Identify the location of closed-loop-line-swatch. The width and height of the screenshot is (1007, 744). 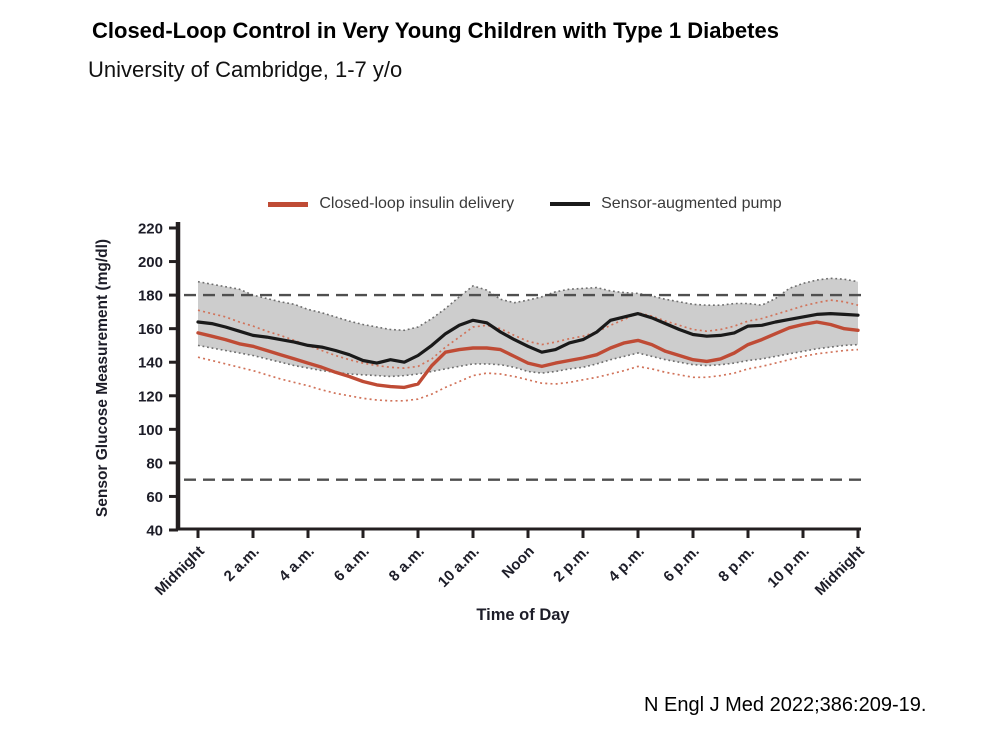
(288, 204).